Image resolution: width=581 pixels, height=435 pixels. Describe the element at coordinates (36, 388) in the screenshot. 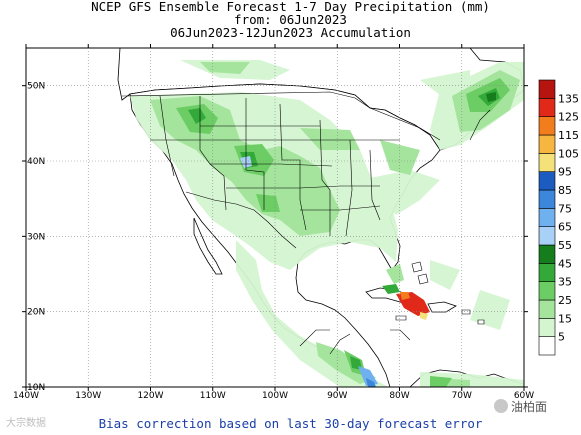

I see `lat-label: 10N` at that location.